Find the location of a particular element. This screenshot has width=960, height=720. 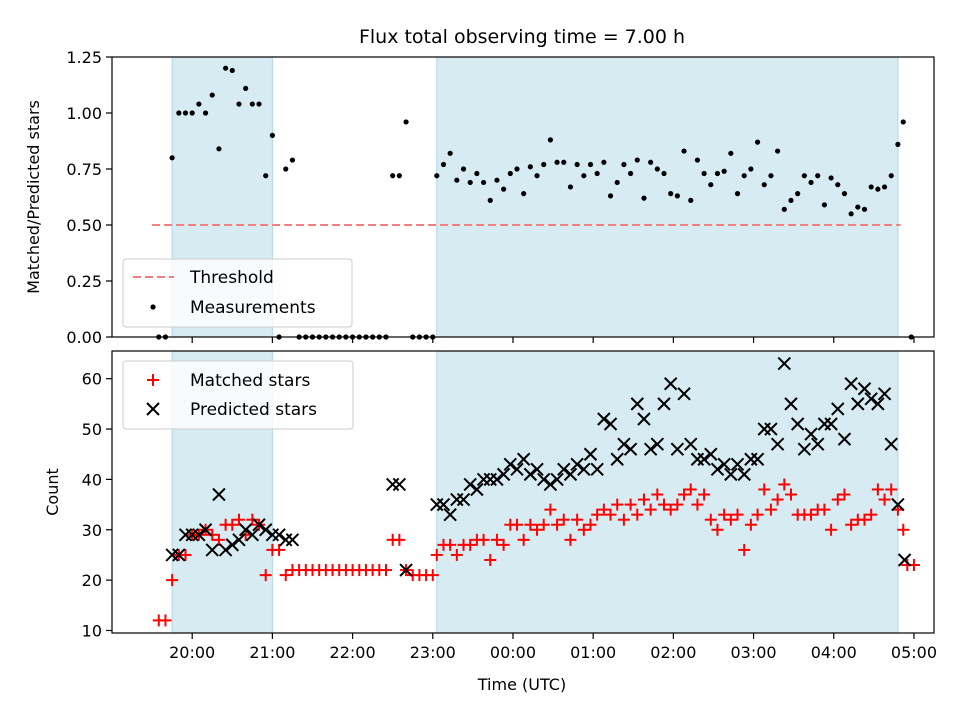

predicted-stars-legend-swatch is located at coordinates (153, 409).